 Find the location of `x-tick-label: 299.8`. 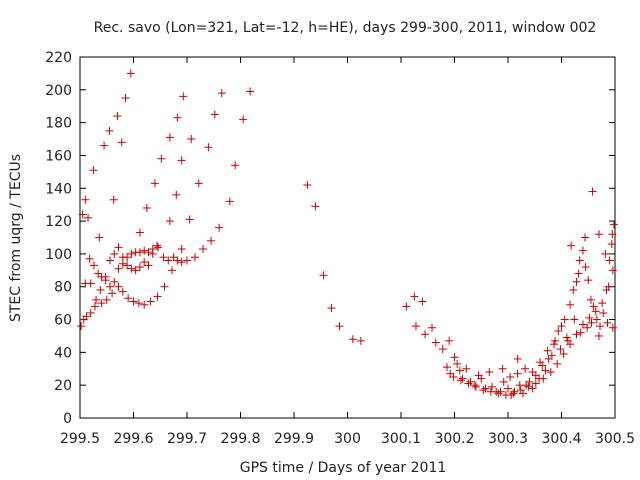

x-tick-label: 299.8 is located at coordinates (240, 439).